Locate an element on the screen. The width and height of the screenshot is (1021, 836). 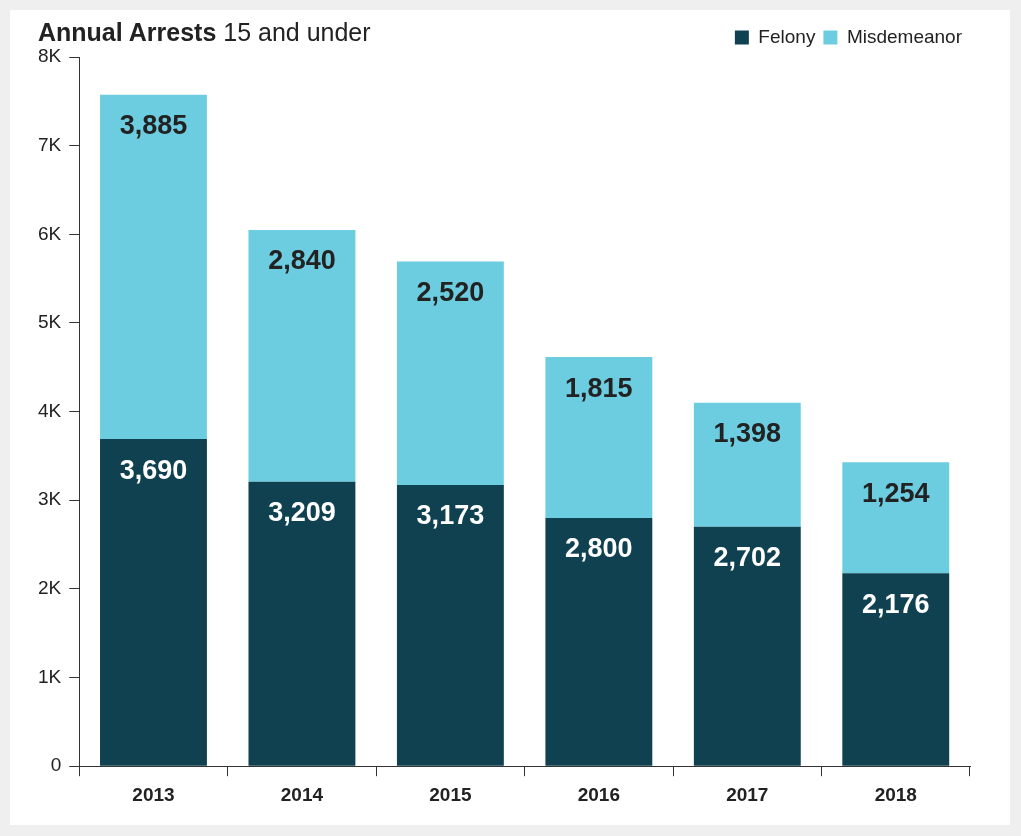
data-label: 3,885 is located at coordinates (153, 125).